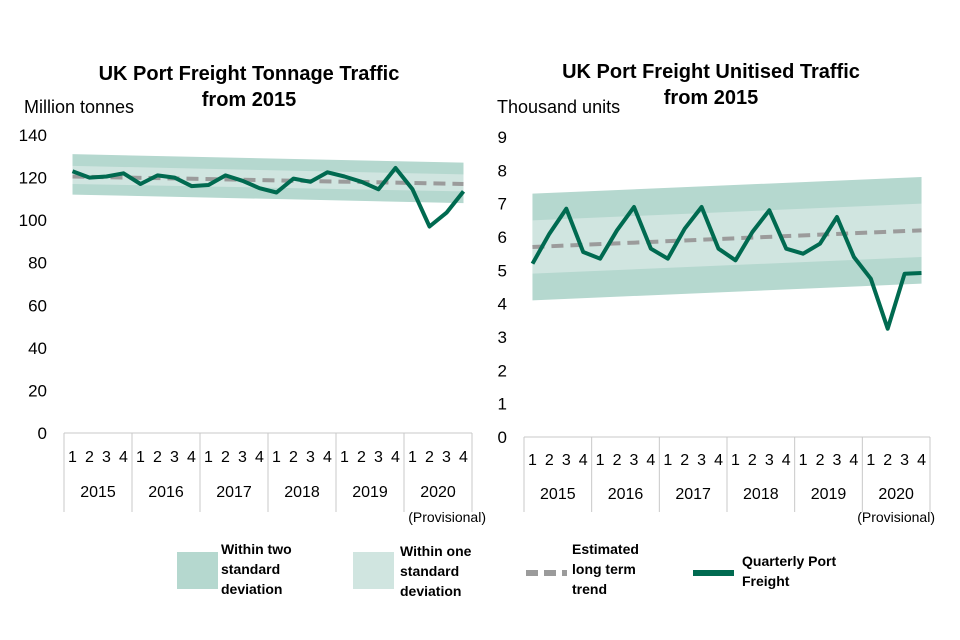 The width and height of the screenshot is (960, 640). What do you see at coordinates (373, 570) in the screenshot?
I see `legend-swatch-one-sd` at bounding box center [373, 570].